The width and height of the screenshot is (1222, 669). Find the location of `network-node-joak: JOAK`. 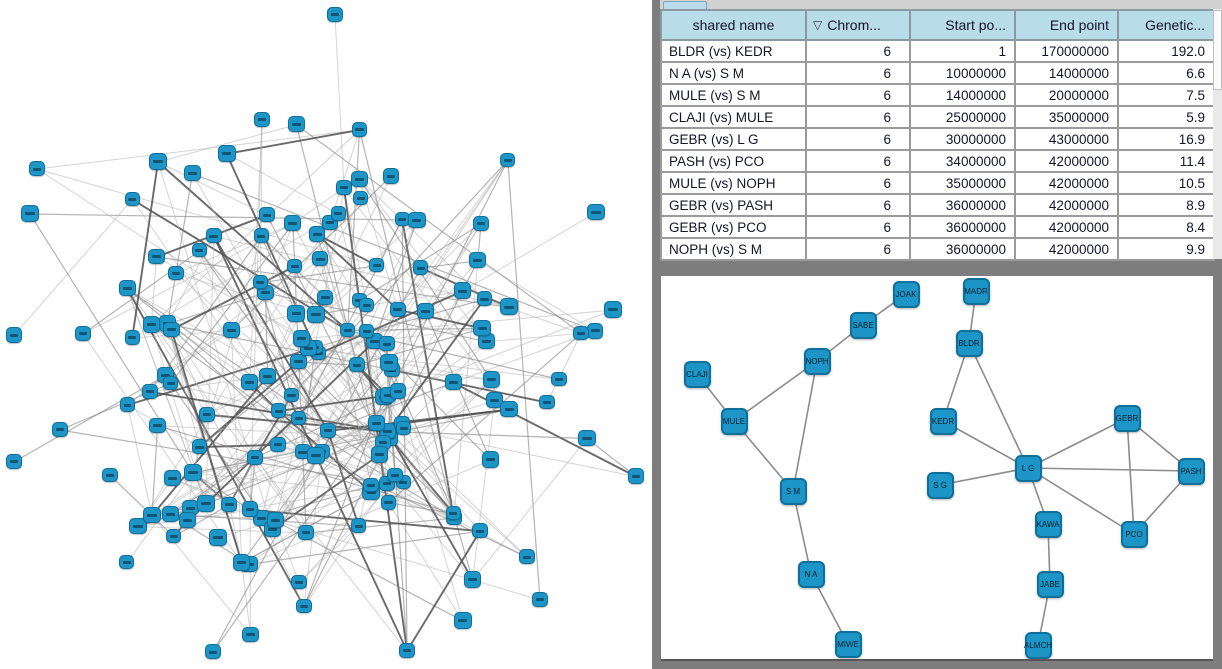

network-node-joak: JOAK is located at coordinates (906, 294).